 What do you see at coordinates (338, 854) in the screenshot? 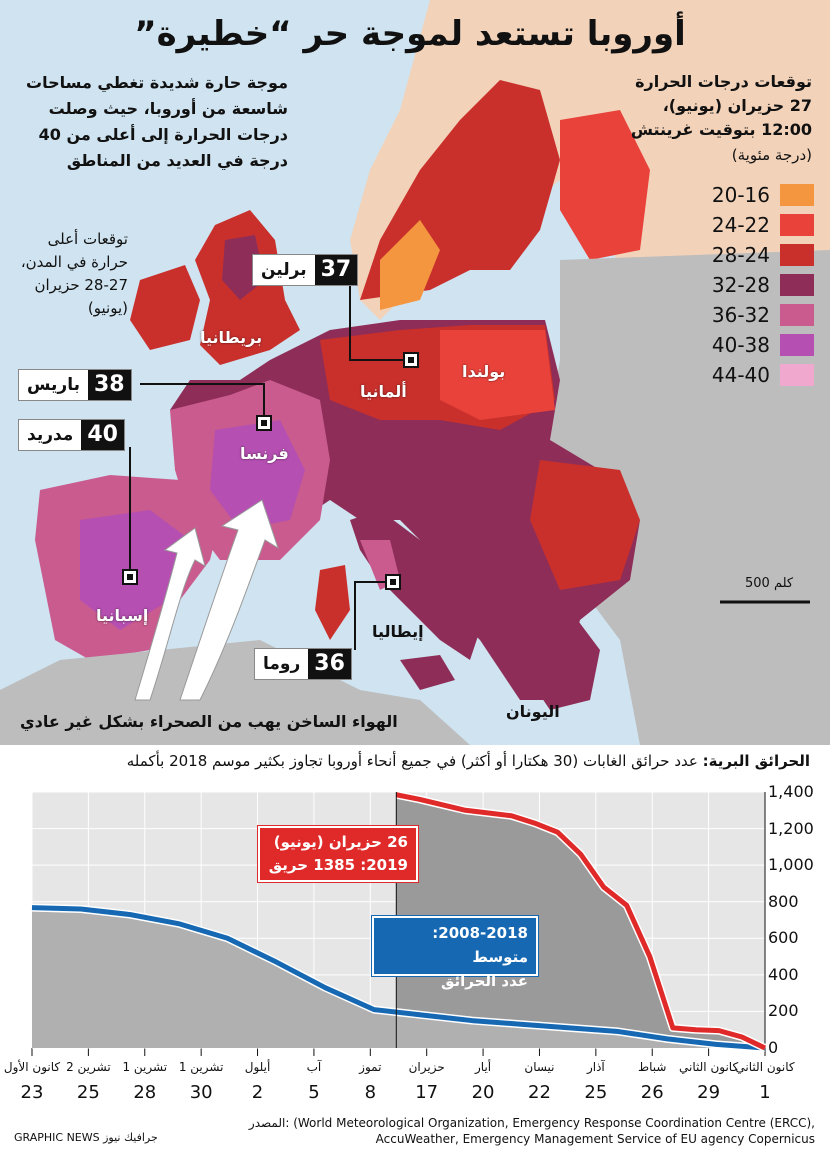
I see `callout-2019: 26 حزيران (يونيو) 2019: 1385 حريق` at bounding box center [338, 854].